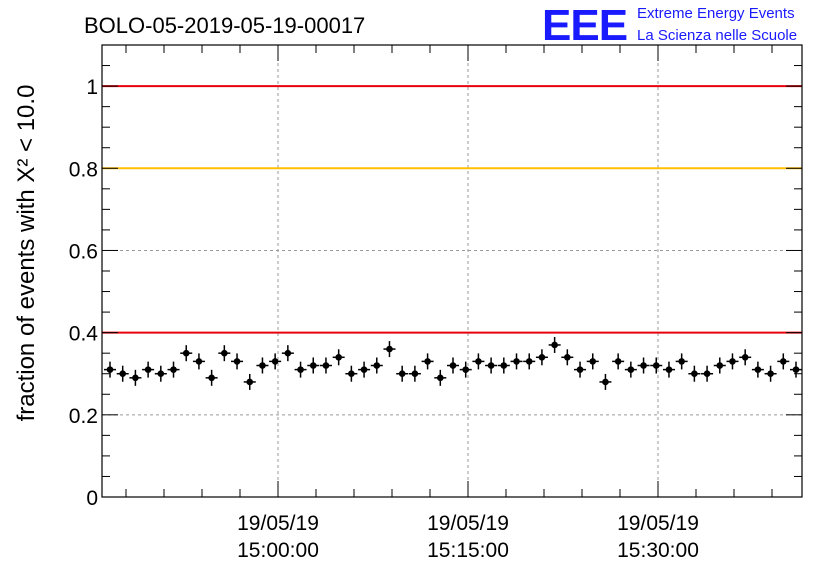  I want to click on y-tick-label: 0.4, so click(84, 334).